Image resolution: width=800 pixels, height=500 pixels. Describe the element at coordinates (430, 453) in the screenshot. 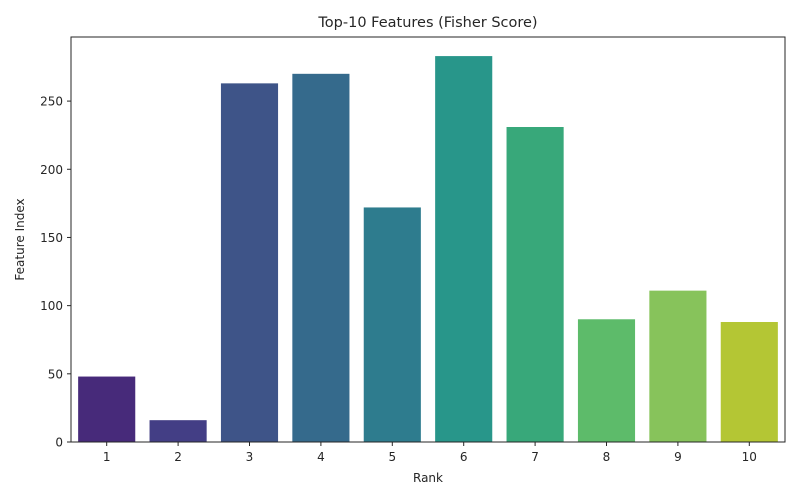

I see `x-axis-ticks: 1 2 3 4 5 6 7 8 9 10` at that location.